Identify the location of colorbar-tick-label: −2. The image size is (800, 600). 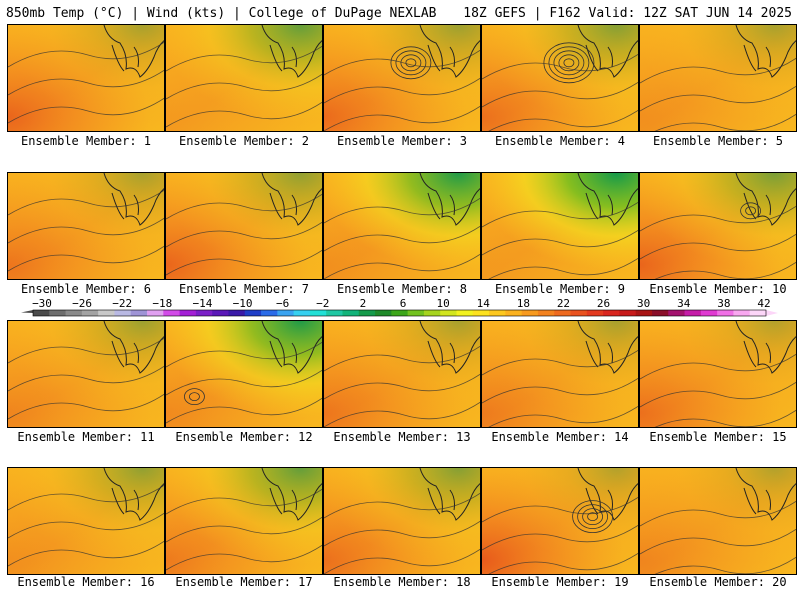
(322, 304).